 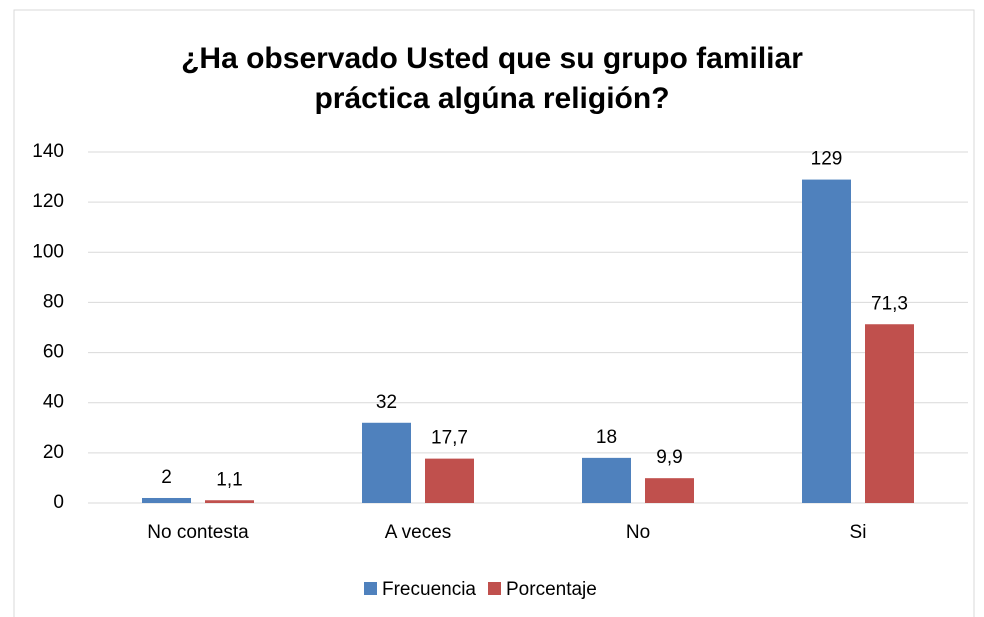 I want to click on x-tick-label: No contesta, so click(x=198, y=532).